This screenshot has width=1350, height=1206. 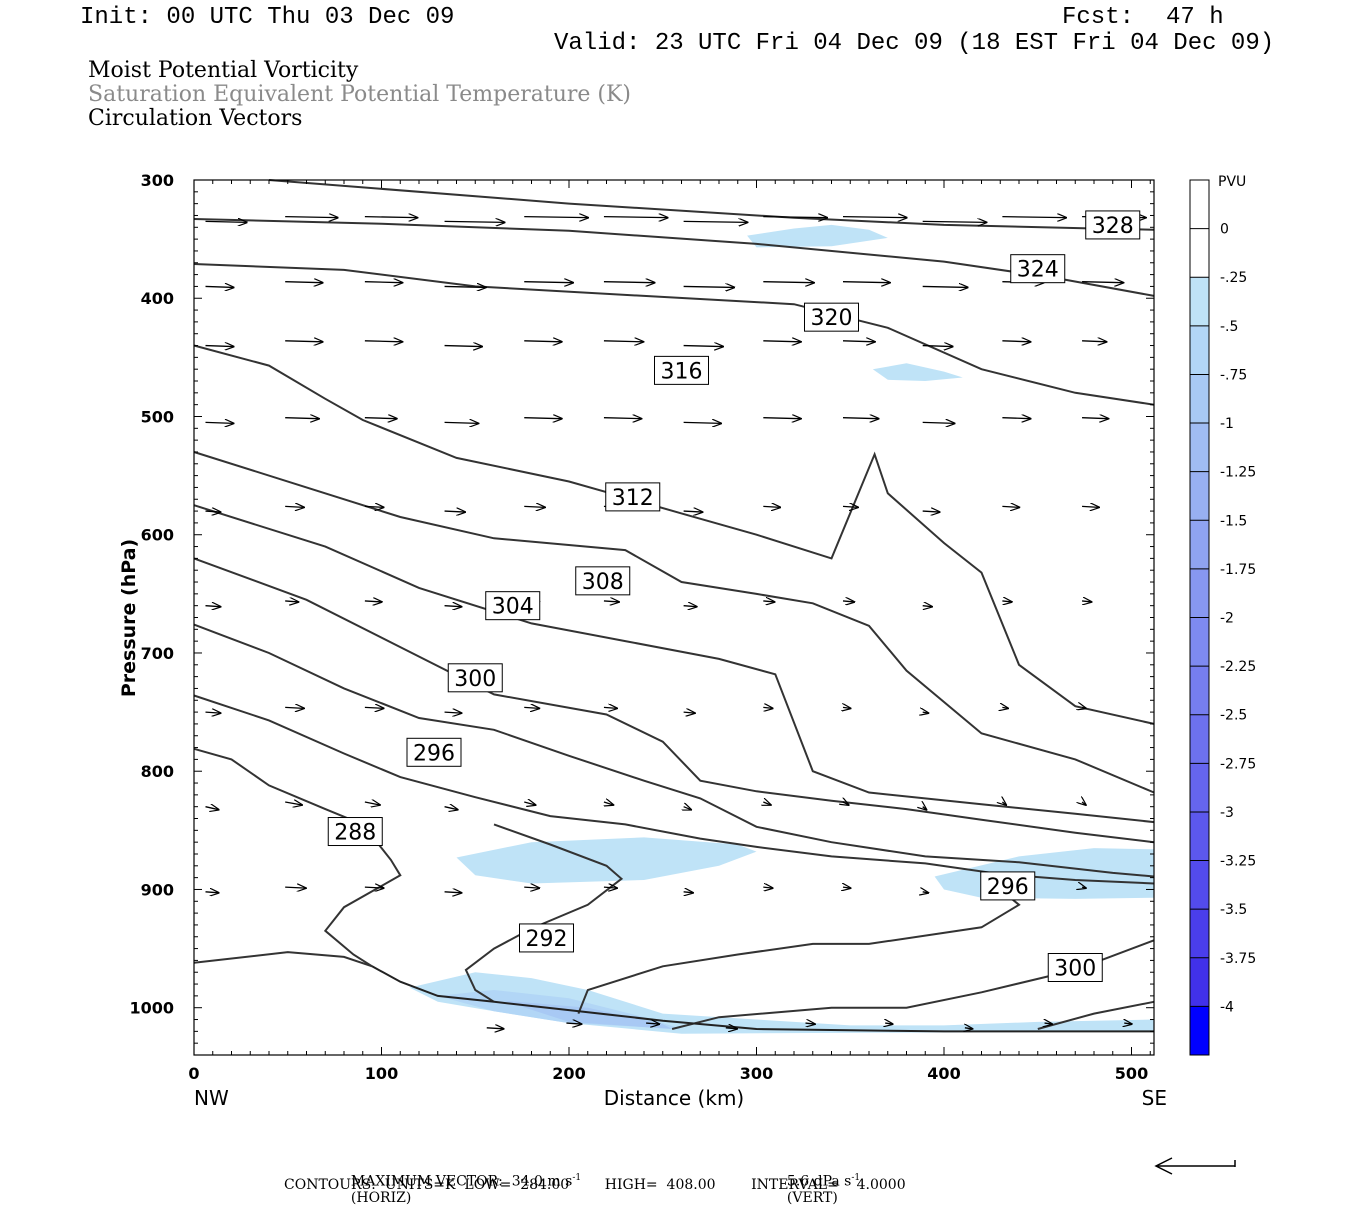 What do you see at coordinates (1232, 182) in the screenshot?
I see `colorbar-title: PVU` at bounding box center [1232, 182].